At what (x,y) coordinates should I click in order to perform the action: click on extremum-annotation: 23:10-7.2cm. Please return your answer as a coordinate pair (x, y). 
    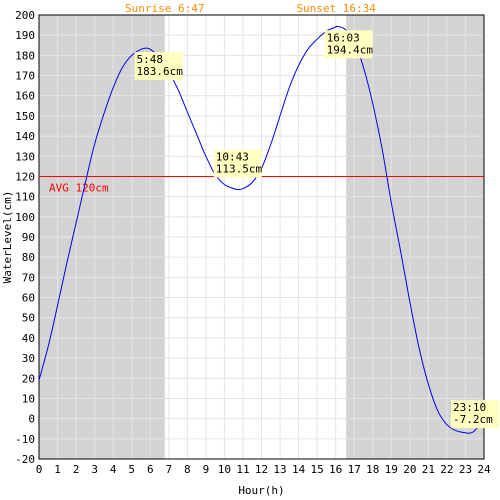
    Looking at the image, I should click on (475, 414).